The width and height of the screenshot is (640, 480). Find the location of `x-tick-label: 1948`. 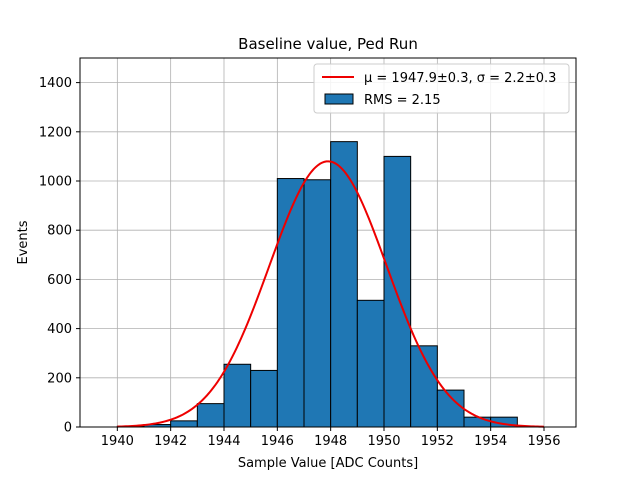

x-tick-label: 1948 is located at coordinates (330, 441).